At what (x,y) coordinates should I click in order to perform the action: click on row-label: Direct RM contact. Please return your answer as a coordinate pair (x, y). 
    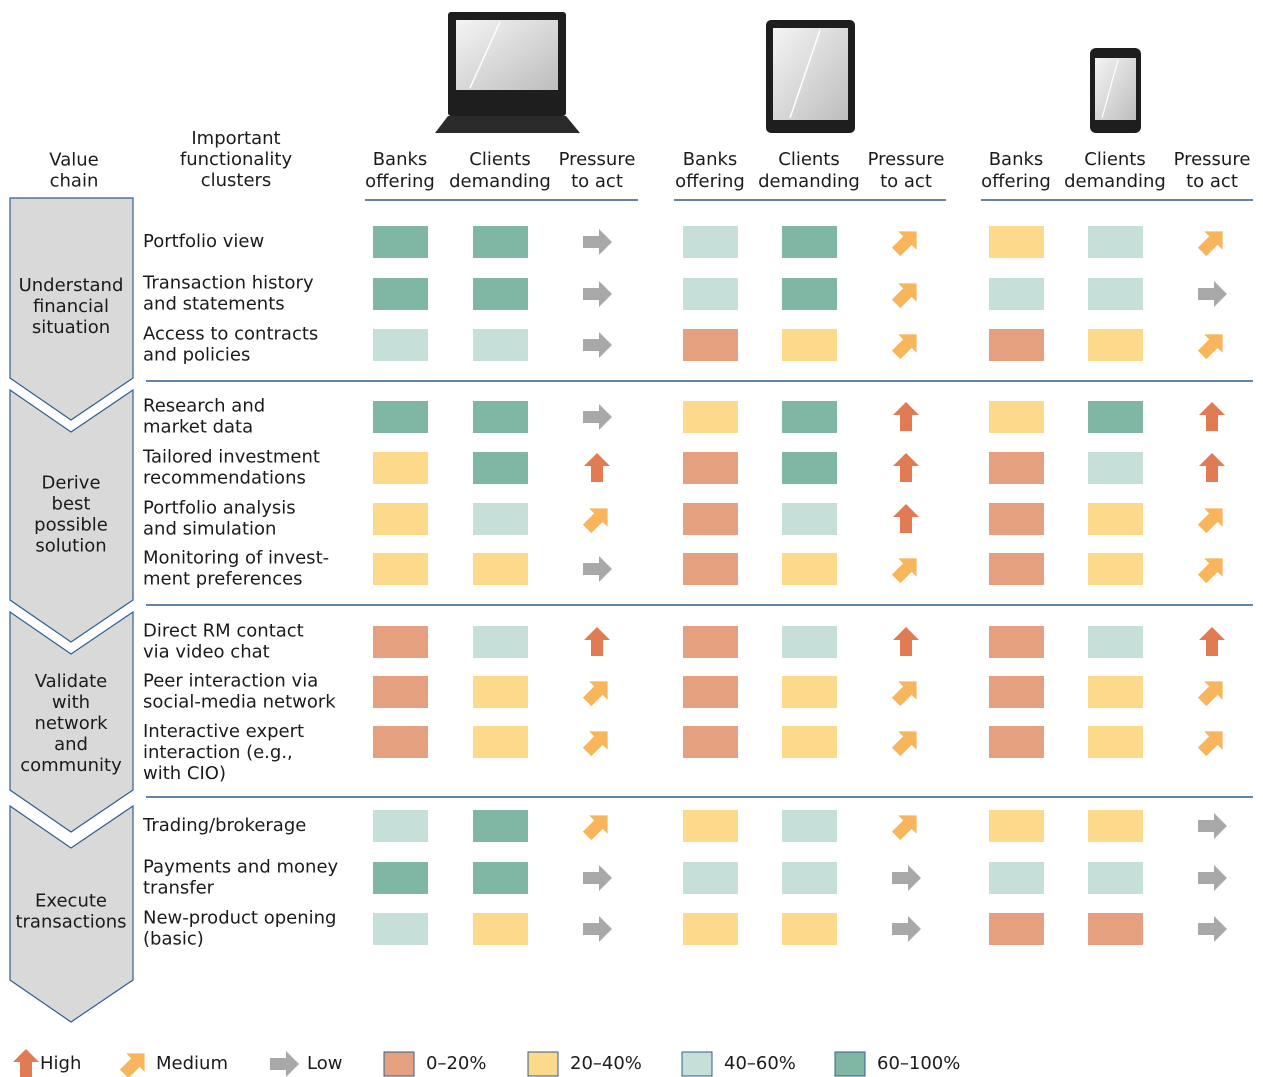
    Looking at the image, I should click on (223, 631).